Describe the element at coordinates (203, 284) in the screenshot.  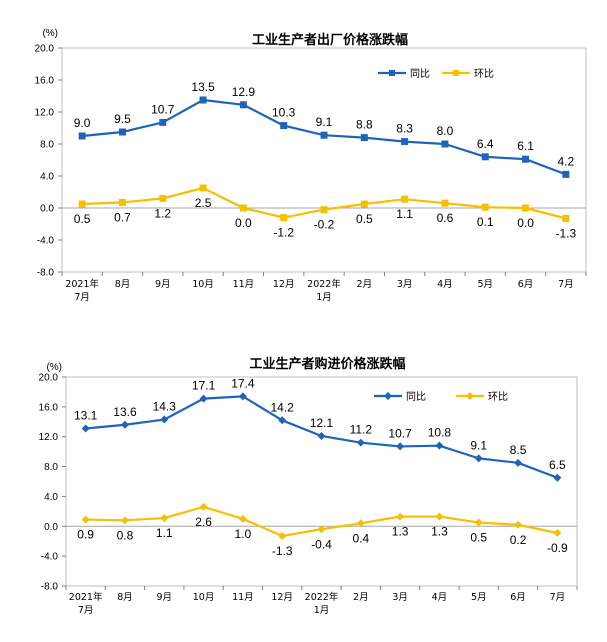
I see `x-tick-label: 10月` at that location.